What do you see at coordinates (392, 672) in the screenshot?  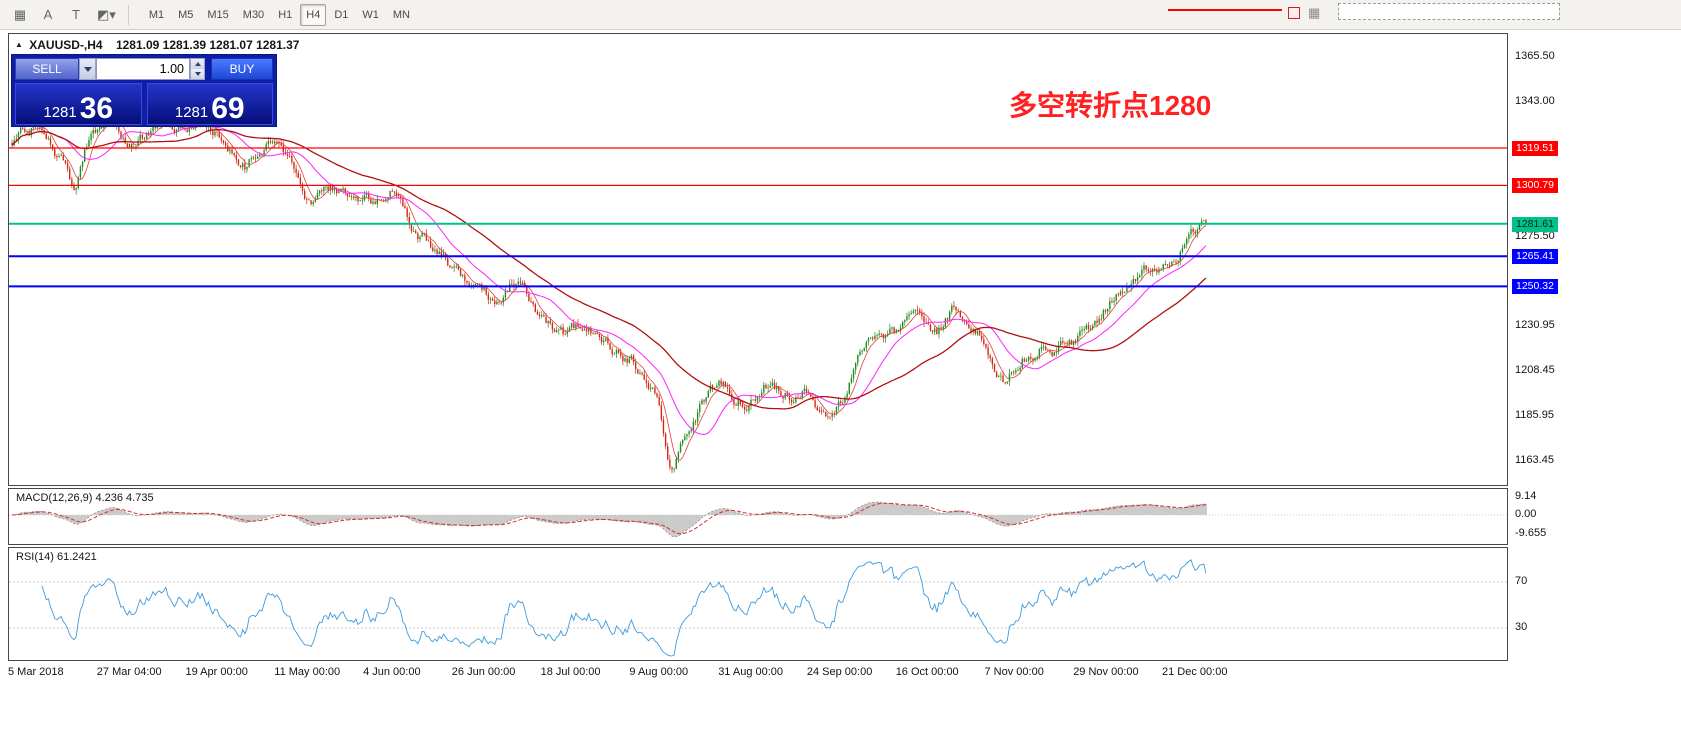 I see `date-label-4: 4 Jun 00:00` at bounding box center [392, 672].